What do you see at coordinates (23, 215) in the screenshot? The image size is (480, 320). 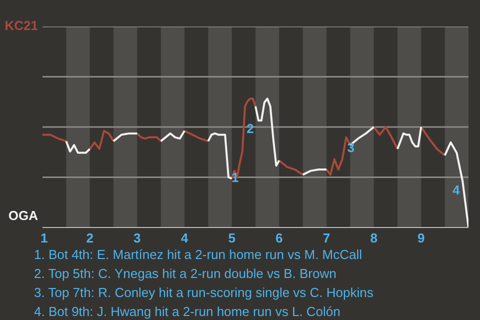 I see `text: OGA` at bounding box center [23, 215].